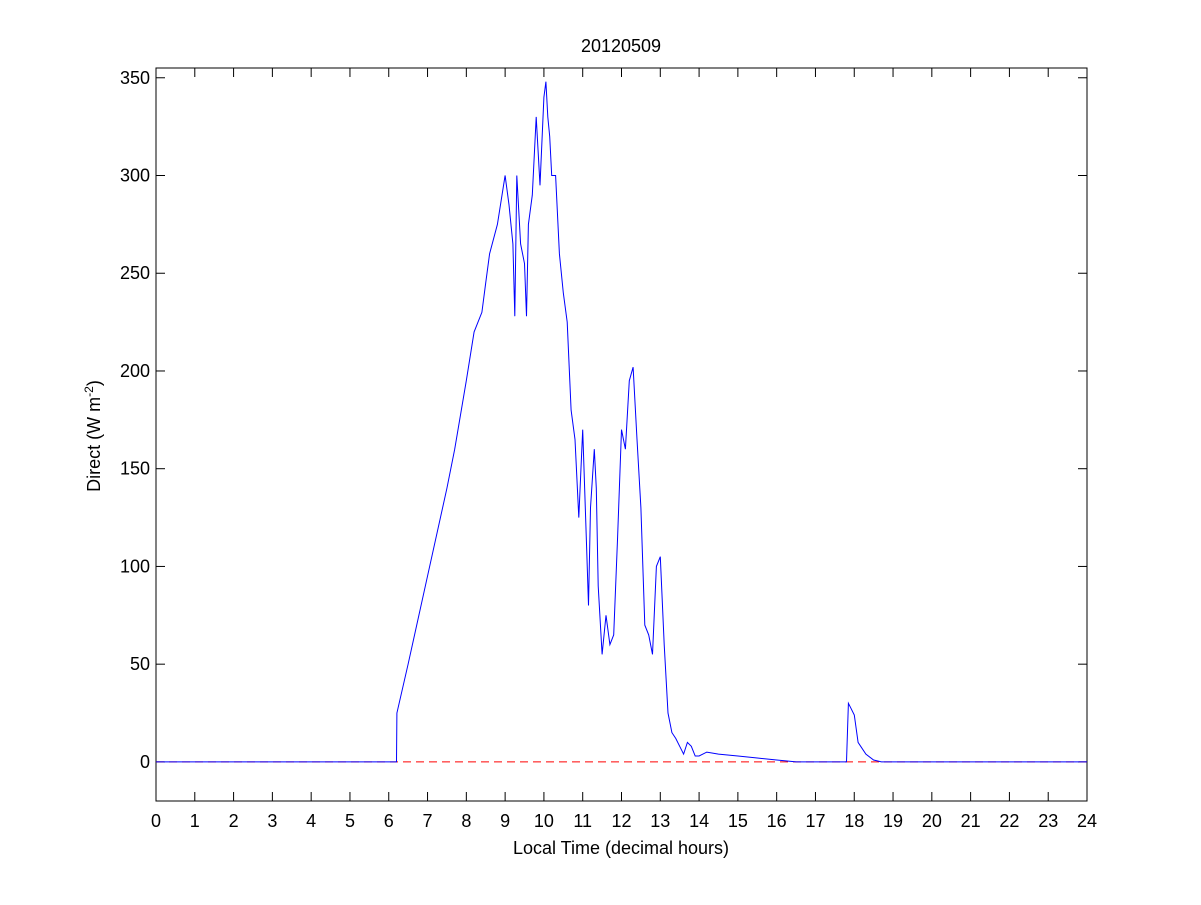 The height and width of the screenshot is (905, 1201). Describe the element at coordinates (893, 821) in the screenshot. I see `x-tick-label: 19` at that location.